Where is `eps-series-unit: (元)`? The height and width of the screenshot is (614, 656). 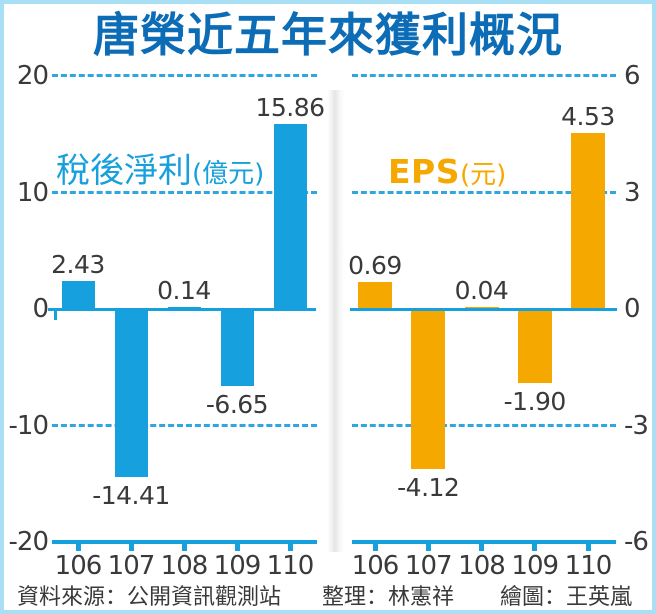 eps-series-unit: (元) is located at coordinates (483, 175).